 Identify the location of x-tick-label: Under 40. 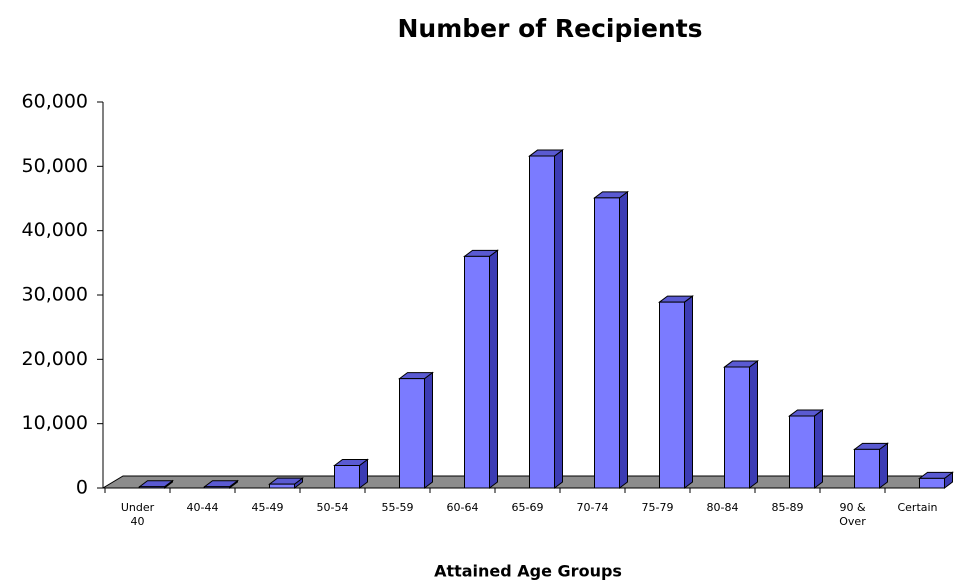
(137, 514).